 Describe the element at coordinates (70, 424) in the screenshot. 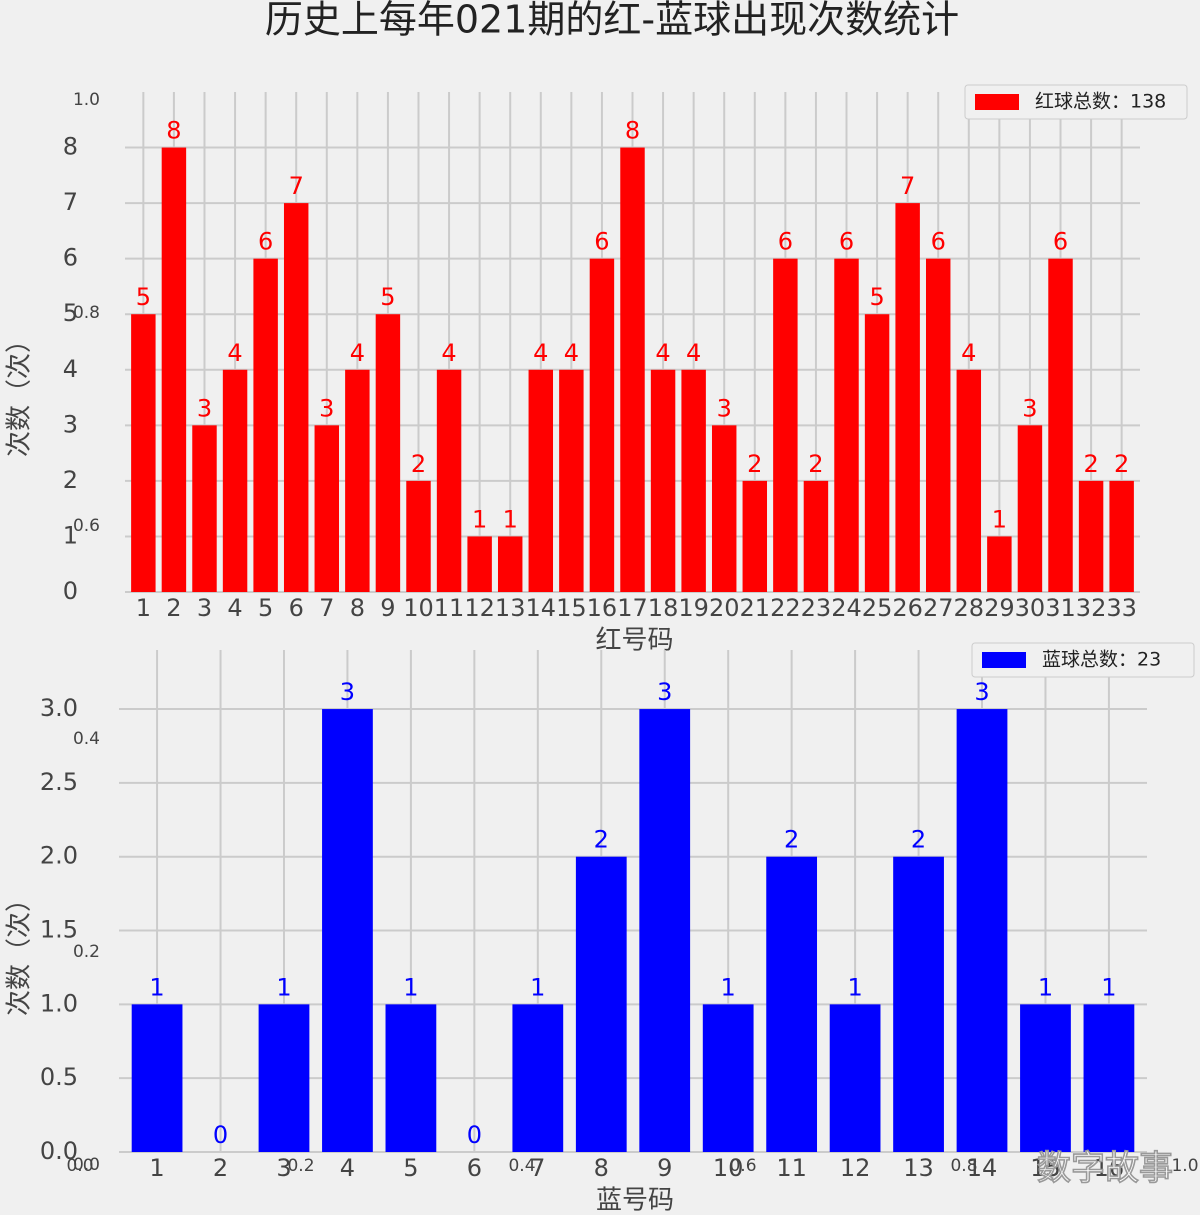

I see `y-tick-label: 3` at that location.